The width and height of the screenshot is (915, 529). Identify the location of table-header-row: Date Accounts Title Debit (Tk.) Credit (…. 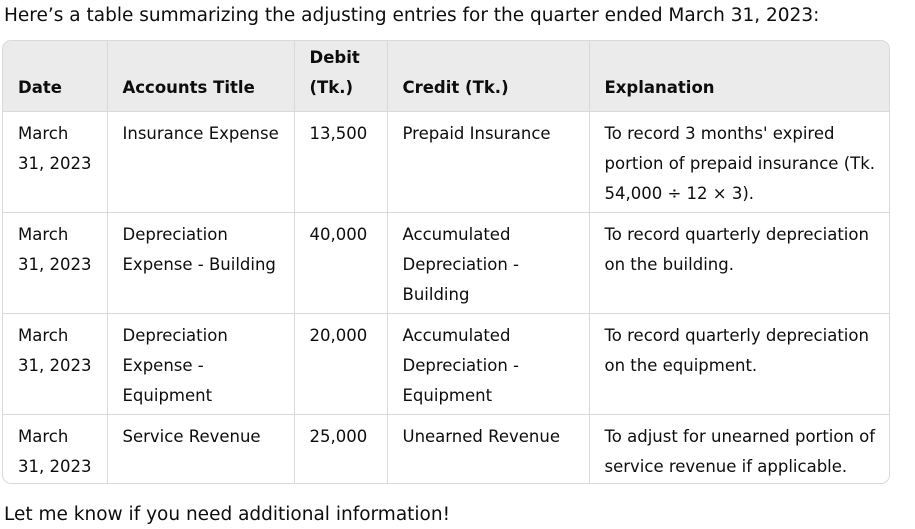
(446, 76).